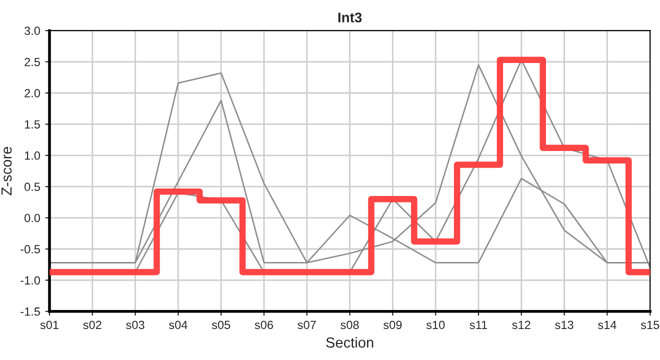  What do you see at coordinates (521, 325) in the screenshot?
I see `x-tick-label: s12` at bounding box center [521, 325].